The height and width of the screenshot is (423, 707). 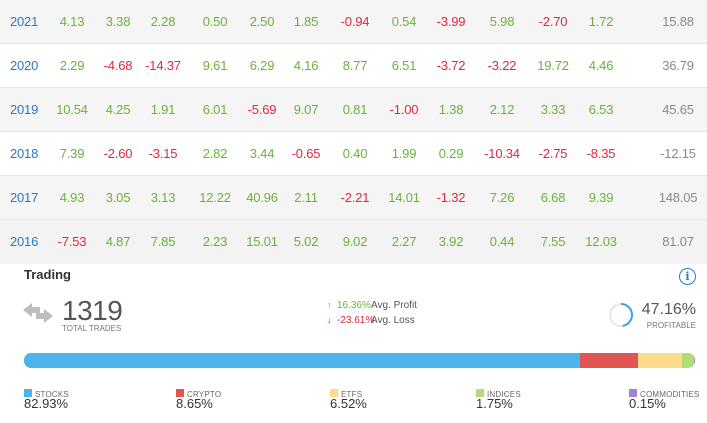 What do you see at coordinates (24, 21) in the screenshot?
I see `year-cell: 2021` at bounding box center [24, 21].